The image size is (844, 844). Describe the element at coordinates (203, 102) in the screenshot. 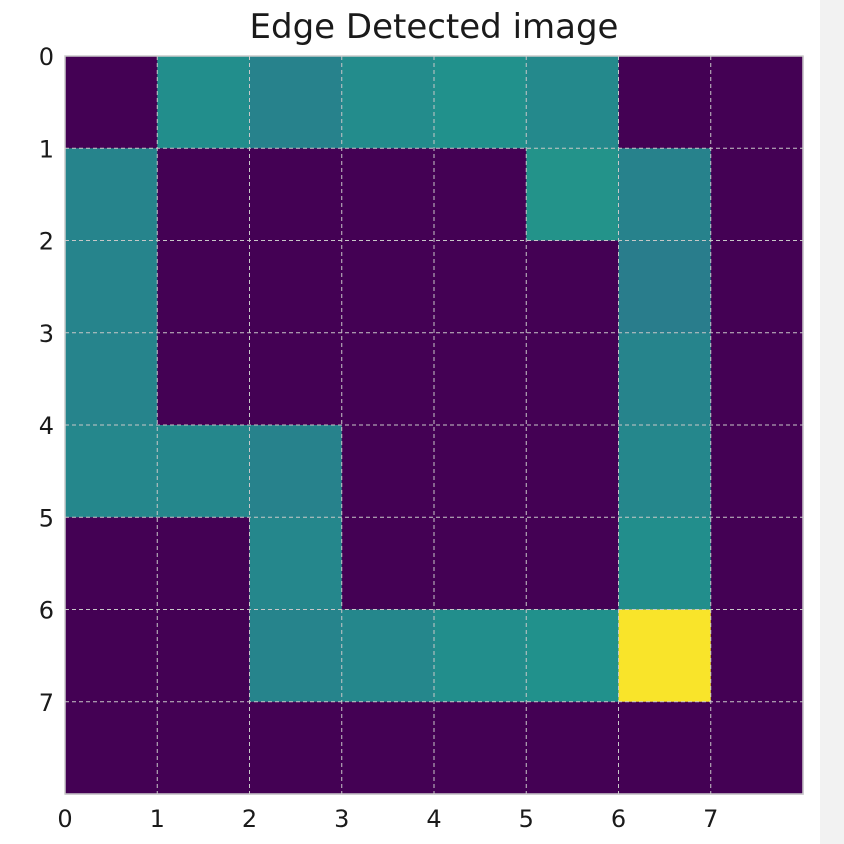

I see `heatmap-cell-r0-c1` at that location.